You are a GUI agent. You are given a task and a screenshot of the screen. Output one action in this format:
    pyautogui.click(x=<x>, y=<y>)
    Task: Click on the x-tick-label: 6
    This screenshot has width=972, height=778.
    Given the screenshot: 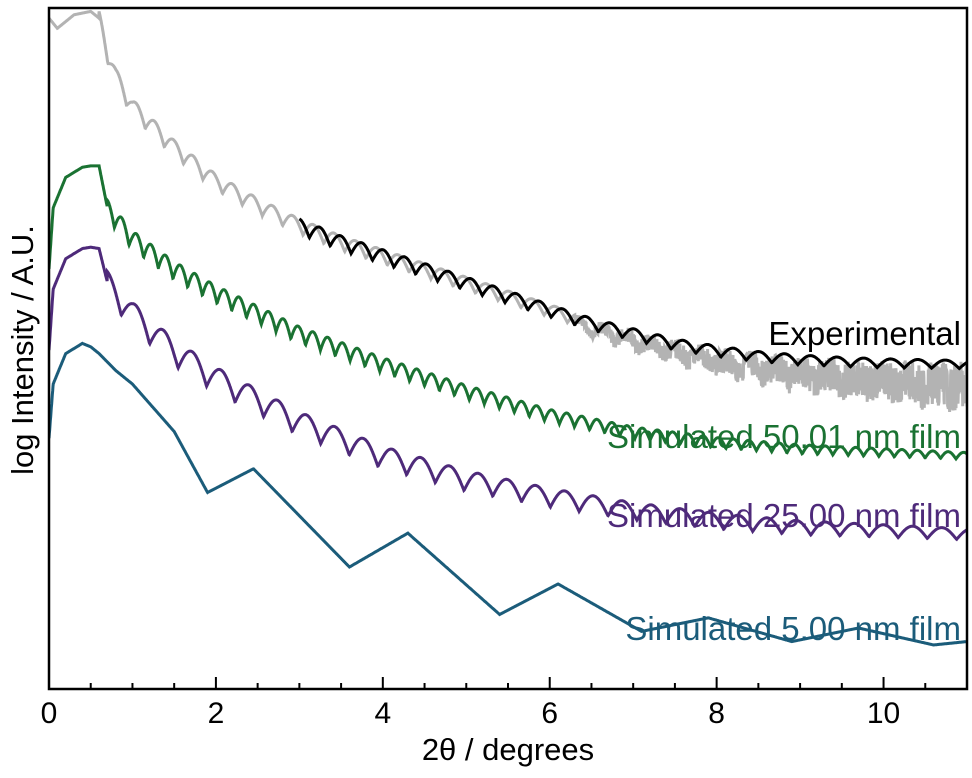 What is the action you would take?
    pyautogui.click(x=549, y=713)
    